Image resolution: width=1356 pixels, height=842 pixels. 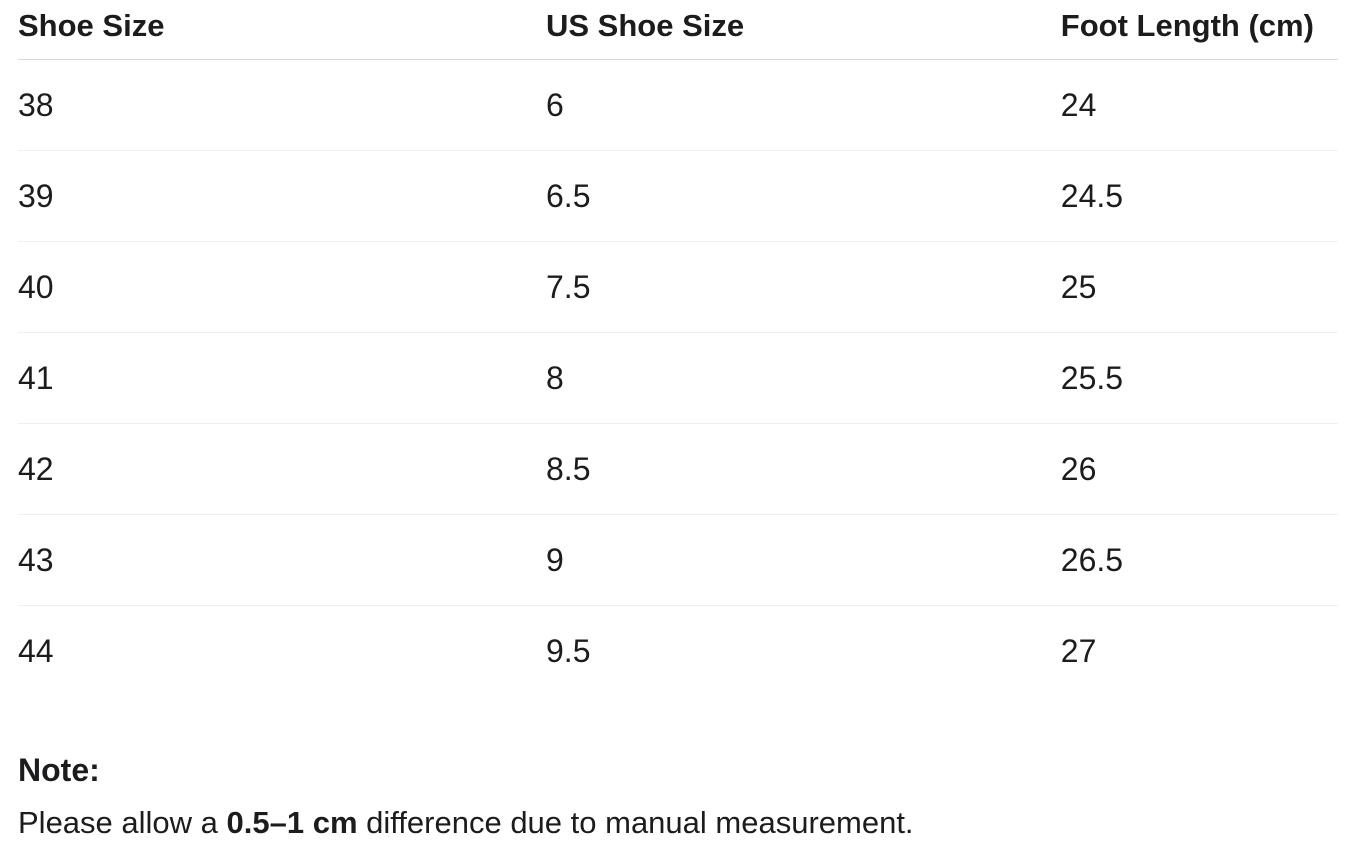 I want to click on table-cell: 44, so click(x=36, y=651).